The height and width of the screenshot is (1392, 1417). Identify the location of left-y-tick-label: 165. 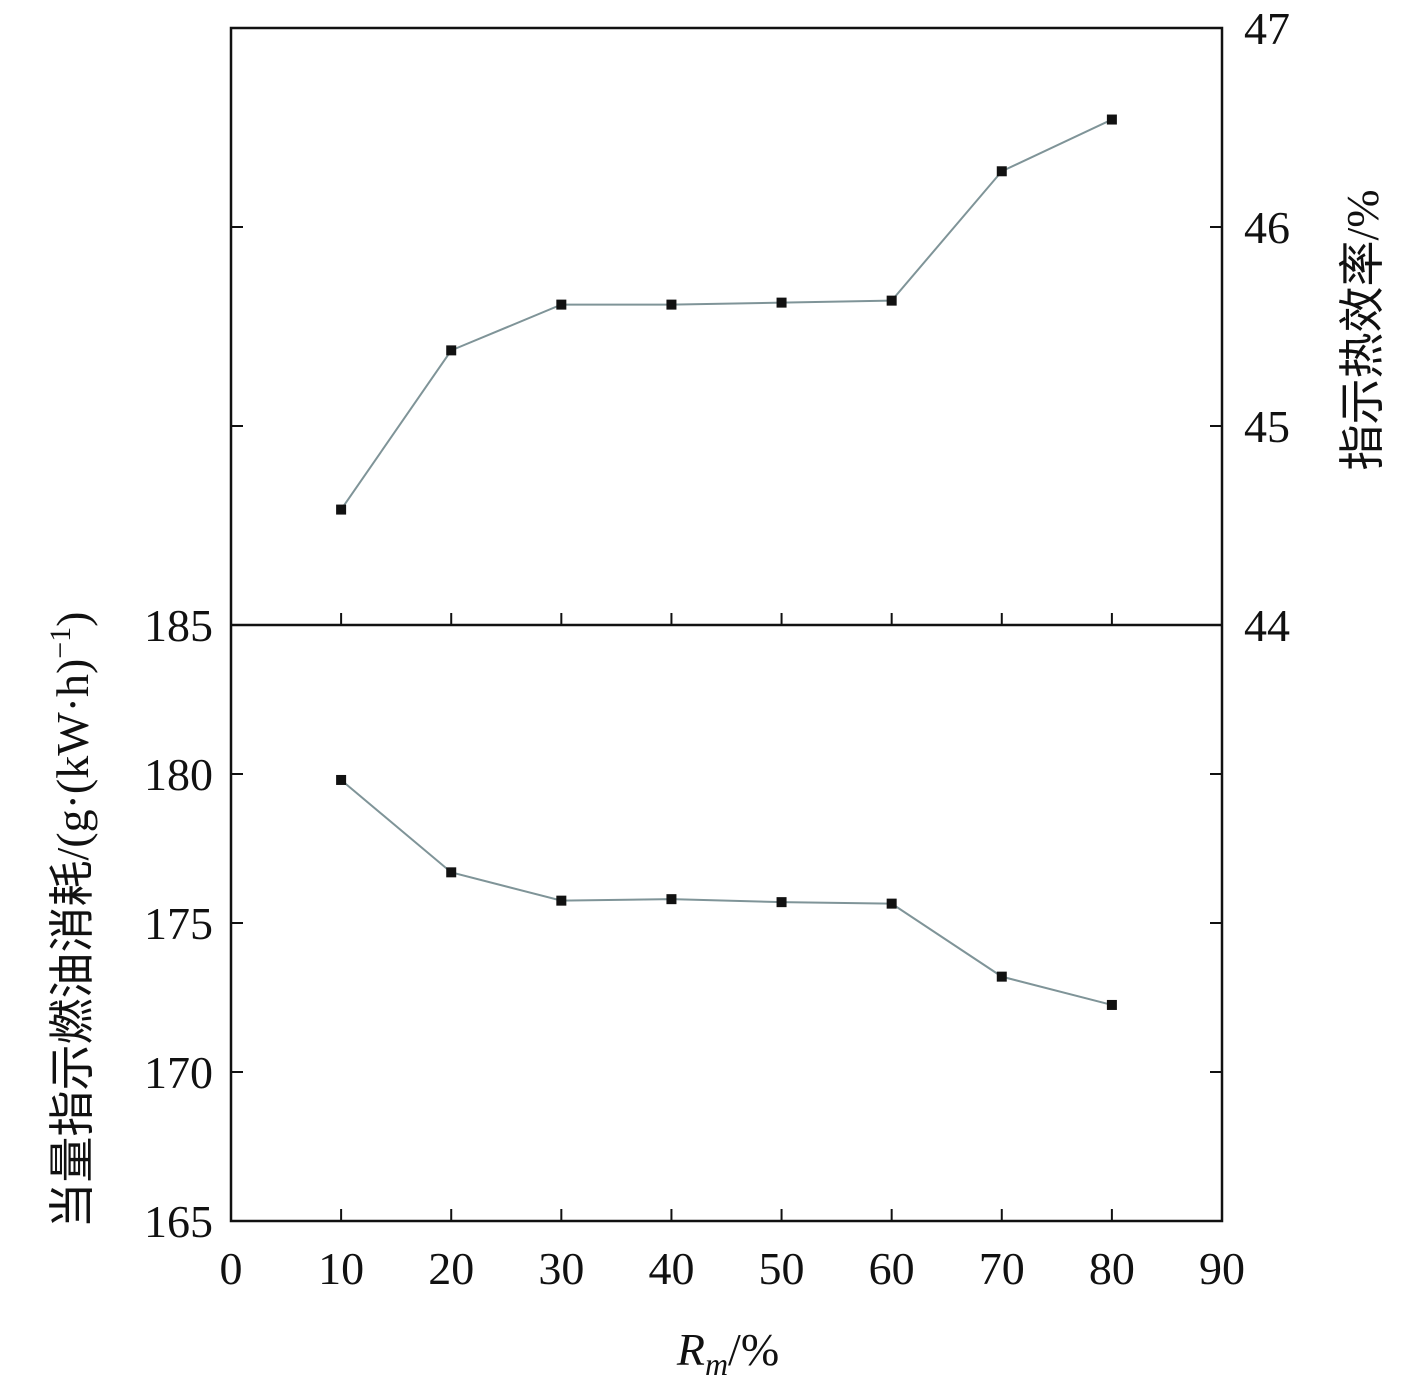
(178, 1221).